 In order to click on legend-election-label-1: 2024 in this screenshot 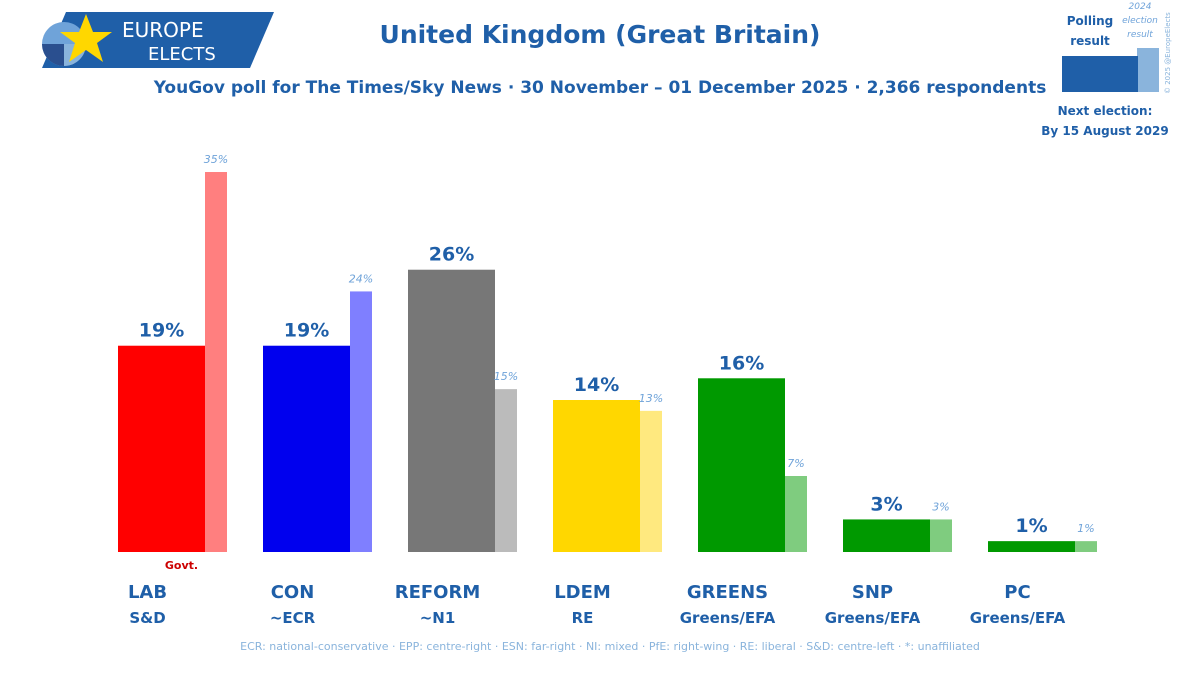, I will do `click(1140, 7)`.